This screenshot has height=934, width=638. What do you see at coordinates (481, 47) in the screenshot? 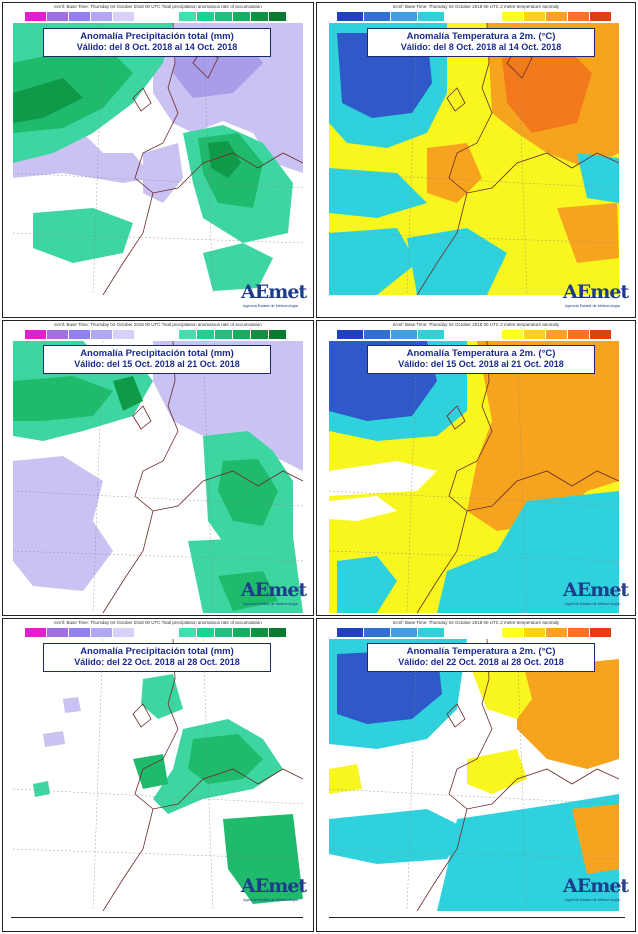
I see `map-period: Válido: del 8 Oct. 2018 al 14 Oct. 2018` at bounding box center [481, 47].